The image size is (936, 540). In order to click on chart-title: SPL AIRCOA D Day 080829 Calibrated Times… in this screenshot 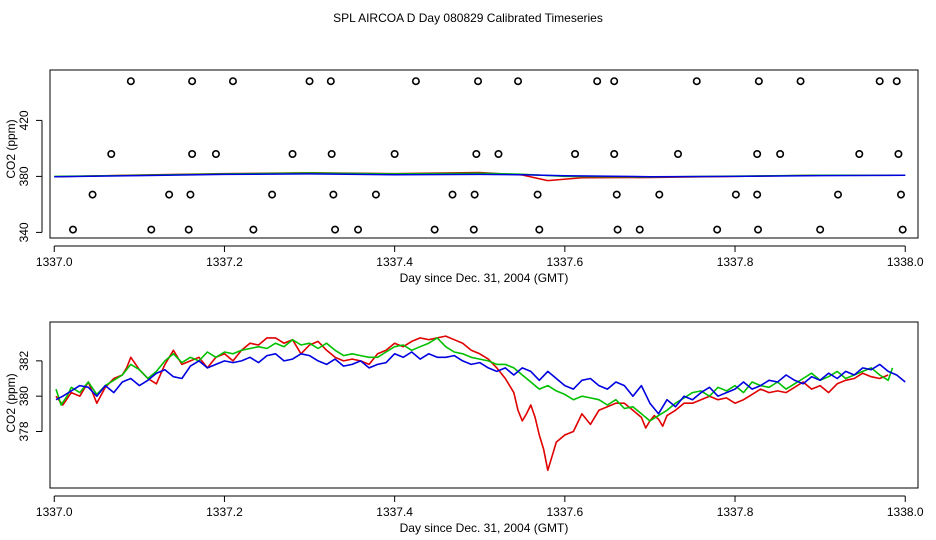, I will do `click(468, 18)`.